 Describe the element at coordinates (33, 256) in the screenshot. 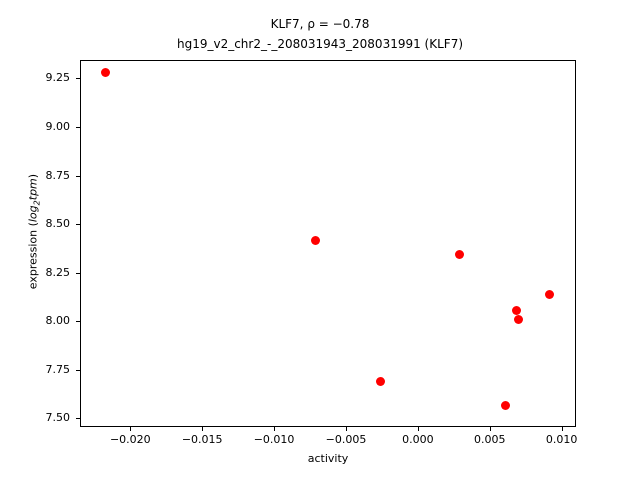

I see `y-axis-label-prefix: expression (` at that location.